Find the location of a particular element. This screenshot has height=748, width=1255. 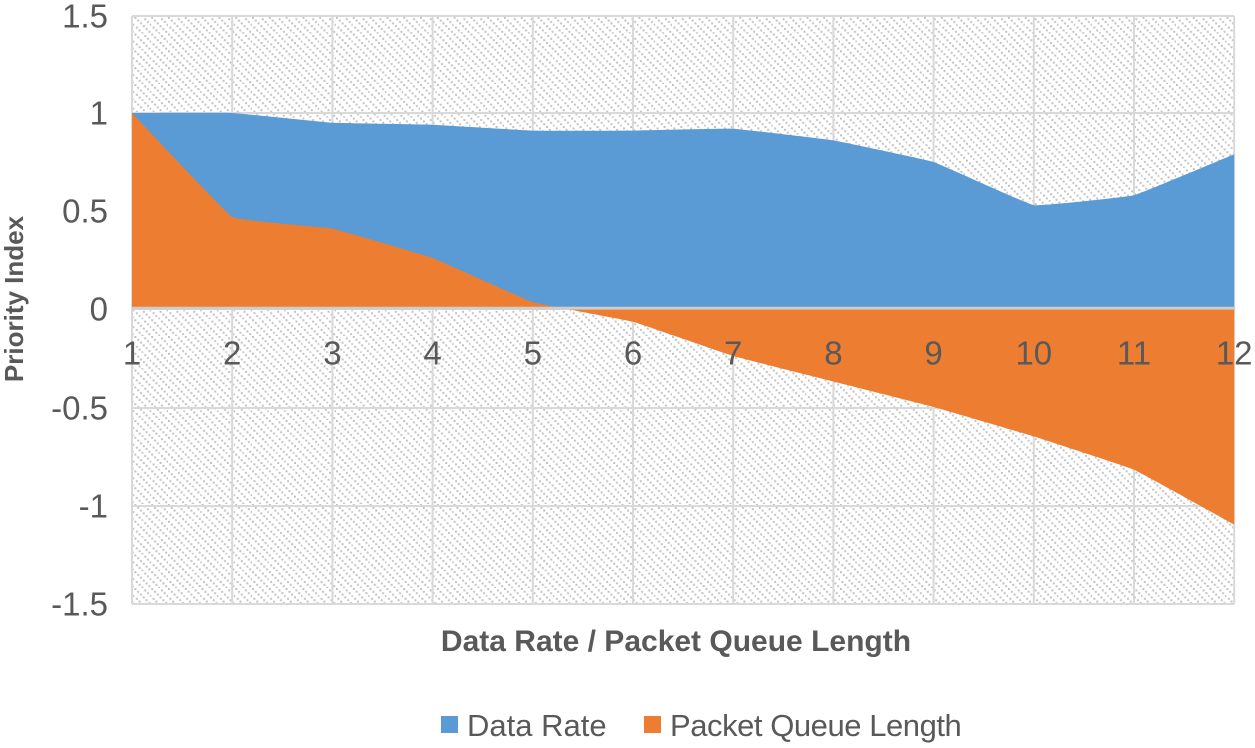

svg-text: 4 is located at coordinates (432, 353).